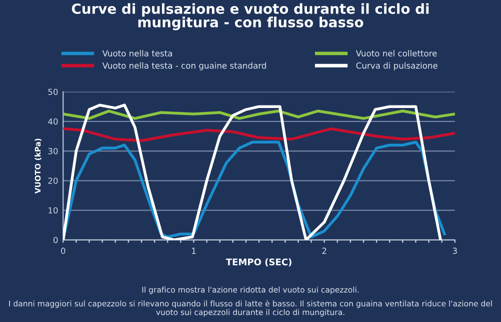 Image resolution: width=501 pixels, height=322 pixels. What do you see at coordinates (396, 53) in the screenshot?
I see `legend-label: Vuoto nel collettore` at bounding box center [396, 53].